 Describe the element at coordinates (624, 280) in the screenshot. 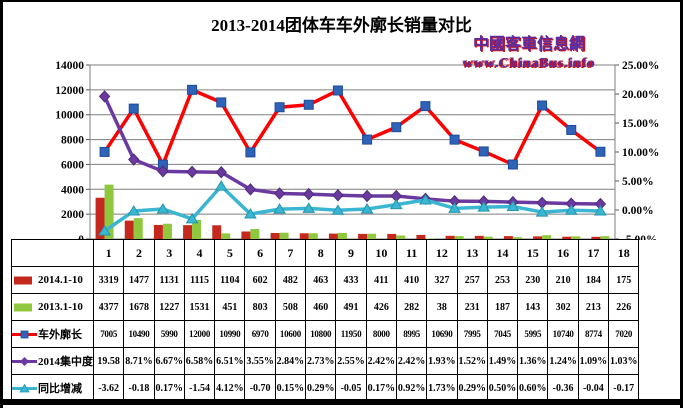

I see `table-cell: 175` at that location.